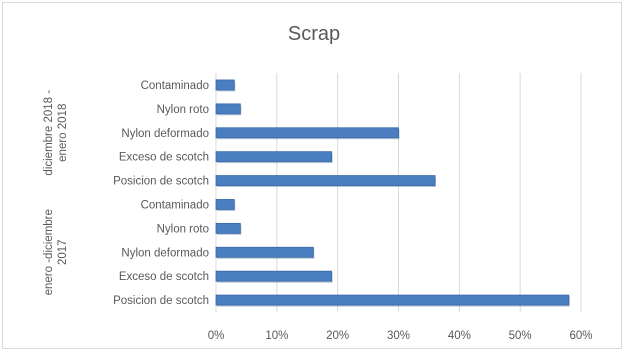  I want to click on x-tick-label: 30%, so click(398, 336).